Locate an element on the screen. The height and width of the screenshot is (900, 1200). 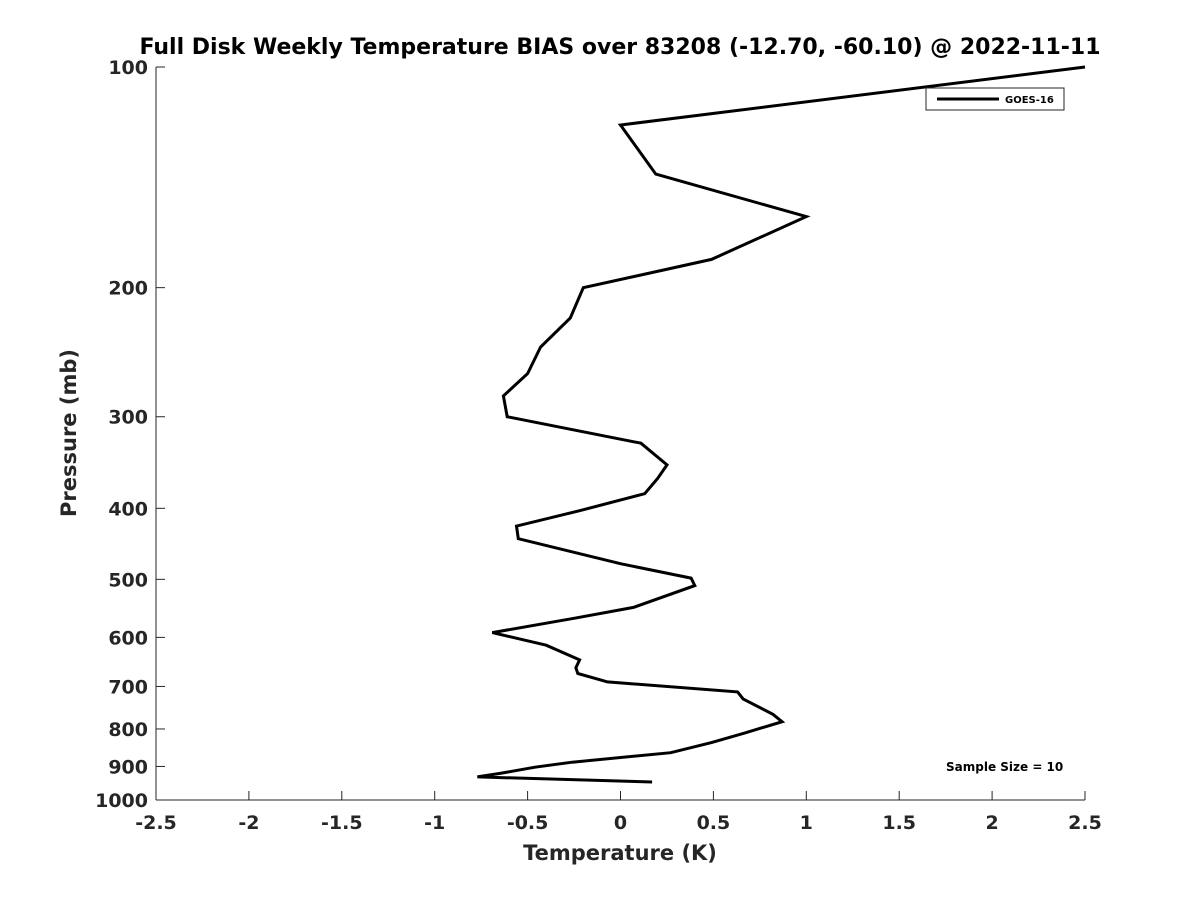
legend: GOES-16 is located at coordinates (995, 99).